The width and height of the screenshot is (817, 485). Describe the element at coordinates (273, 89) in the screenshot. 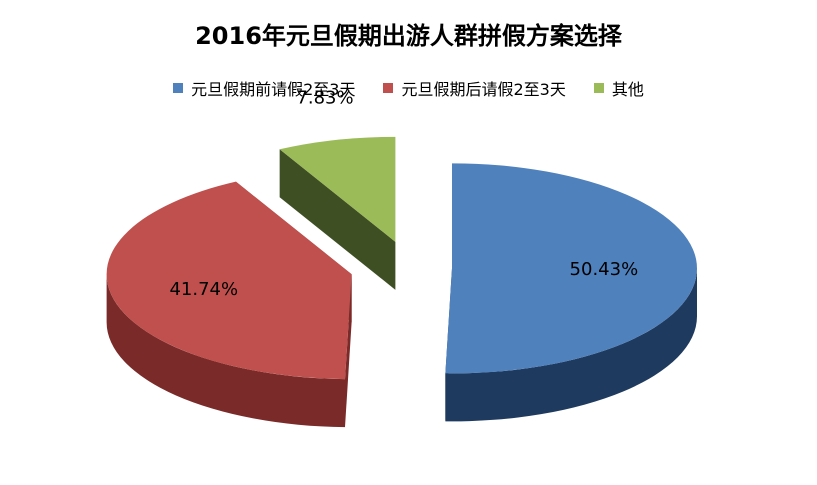

I see `legend-label-before: 元旦假期前请假2至3天` at that location.